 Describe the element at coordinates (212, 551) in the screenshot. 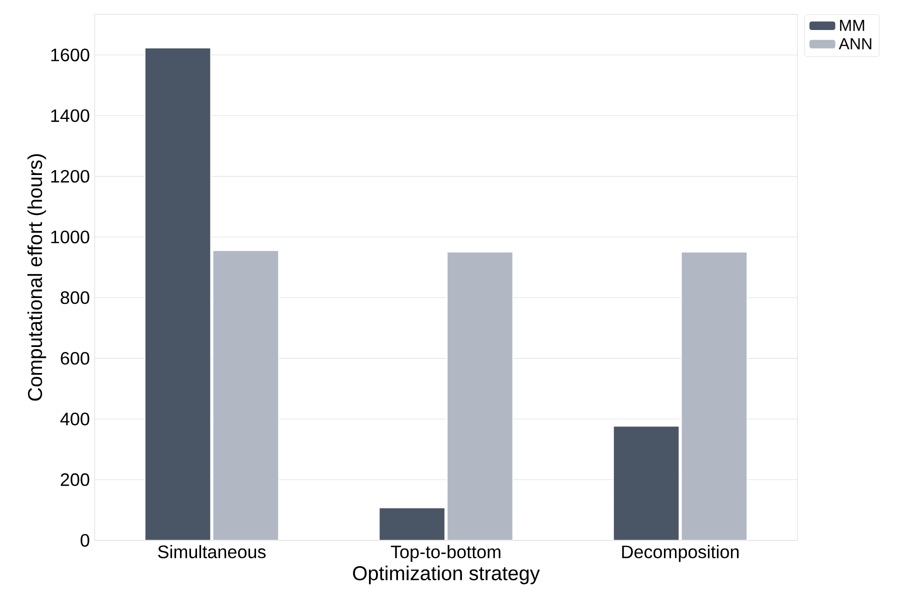

I see `x-tick-label: Simultaneous` at that location.